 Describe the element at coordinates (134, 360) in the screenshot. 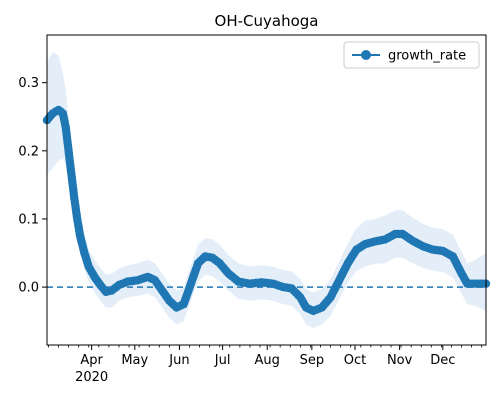

I see `x-tick-label-may: May` at that location.